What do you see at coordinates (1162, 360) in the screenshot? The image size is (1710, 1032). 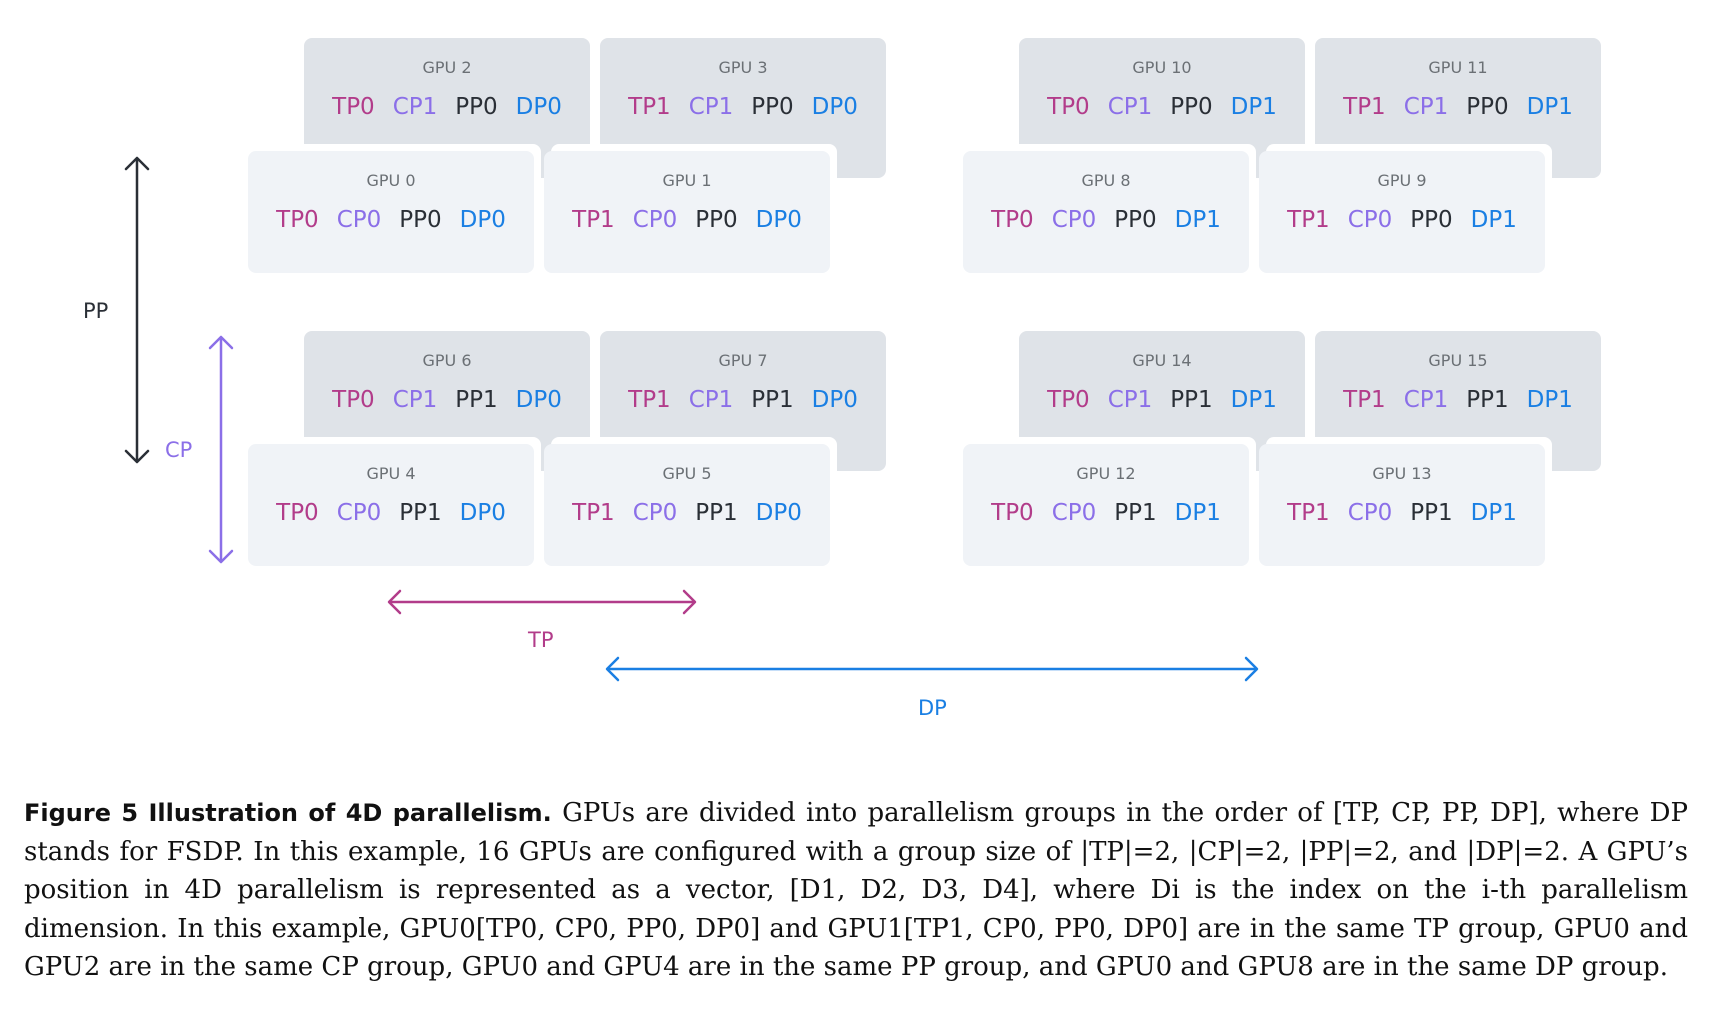 I see `gpu-title: GPU 14` at bounding box center [1162, 360].